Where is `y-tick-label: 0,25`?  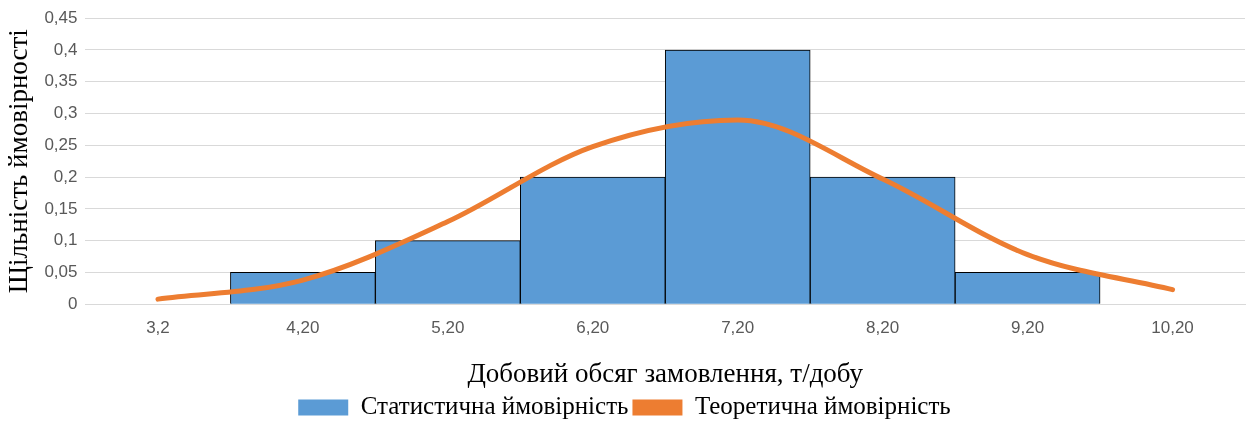
y-tick-label: 0,25 is located at coordinates (61, 144).